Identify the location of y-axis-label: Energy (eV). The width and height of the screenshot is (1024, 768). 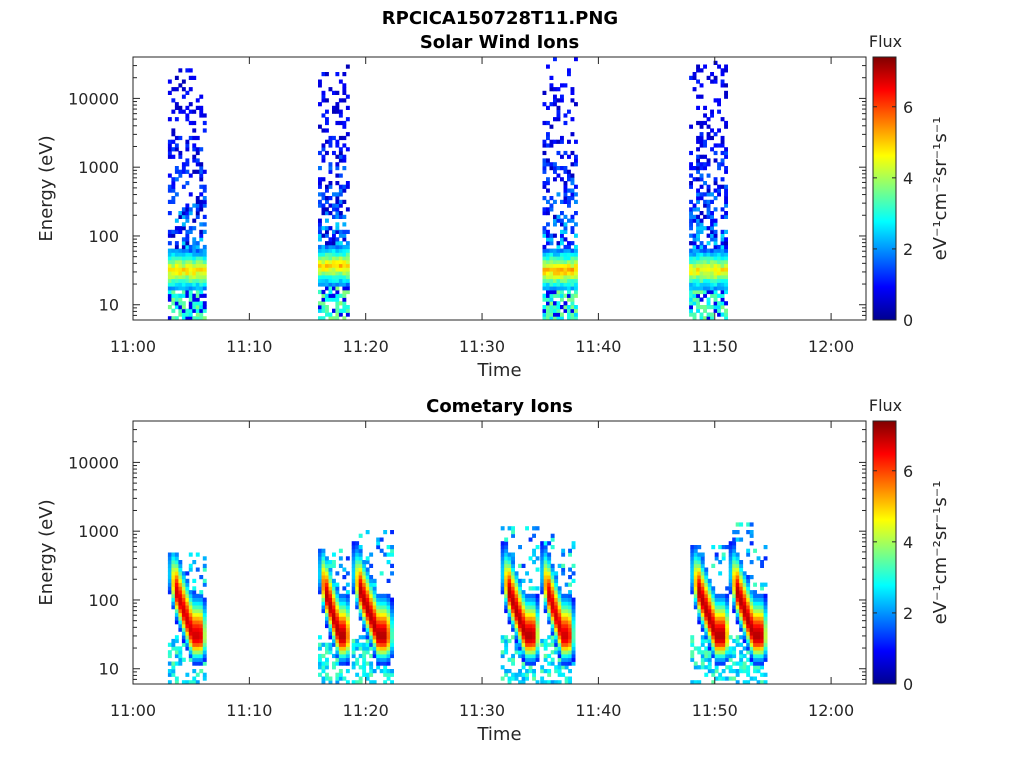
(46, 188).